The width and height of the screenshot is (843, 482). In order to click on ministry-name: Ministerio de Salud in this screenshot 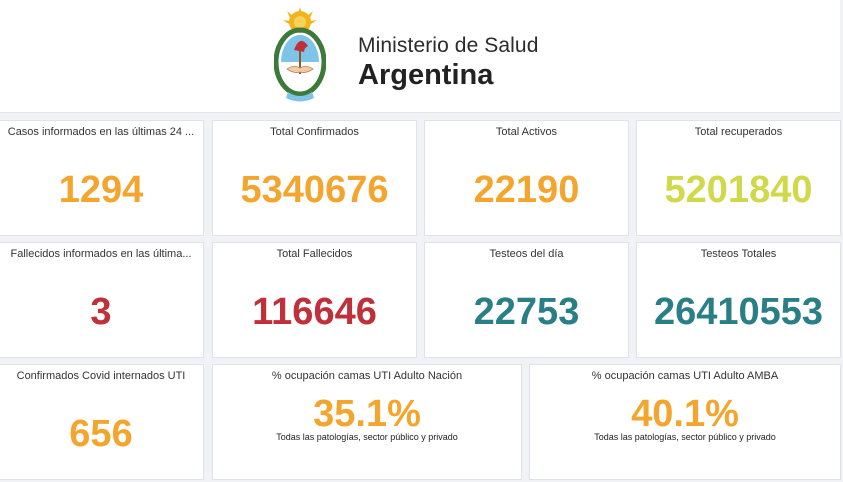, I will do `click(448, 45)`.